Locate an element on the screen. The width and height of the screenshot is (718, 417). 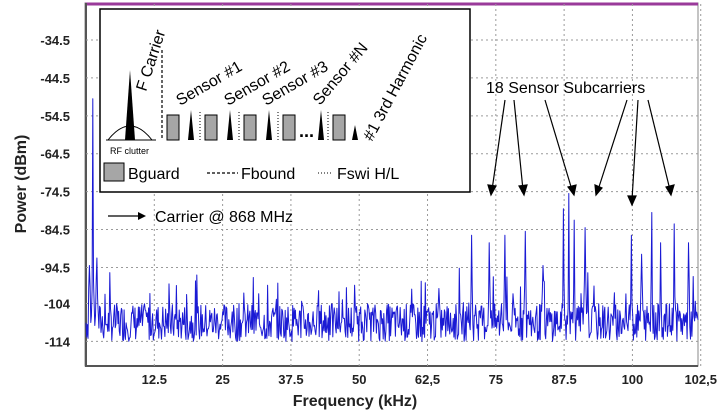
carrier-arrow-head is located at coordinates (142, 216).